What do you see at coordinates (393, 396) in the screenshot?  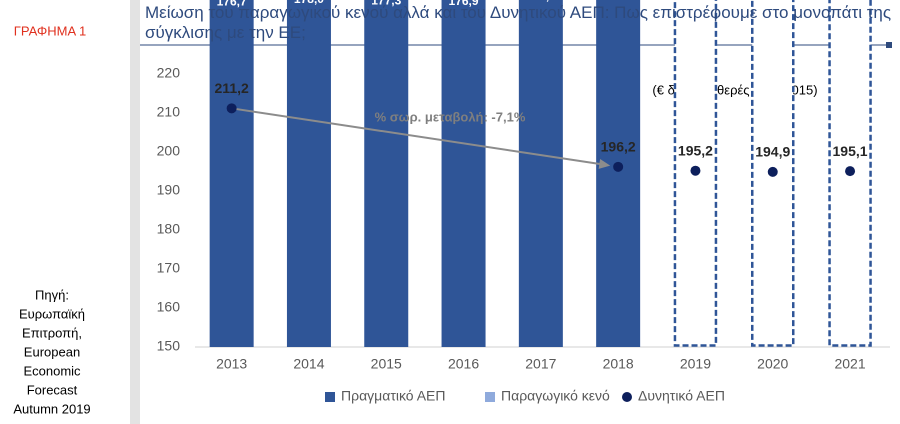 I see `legend-label: Πραγματικό ΑΕΠ` at bounding box center [393, 396].